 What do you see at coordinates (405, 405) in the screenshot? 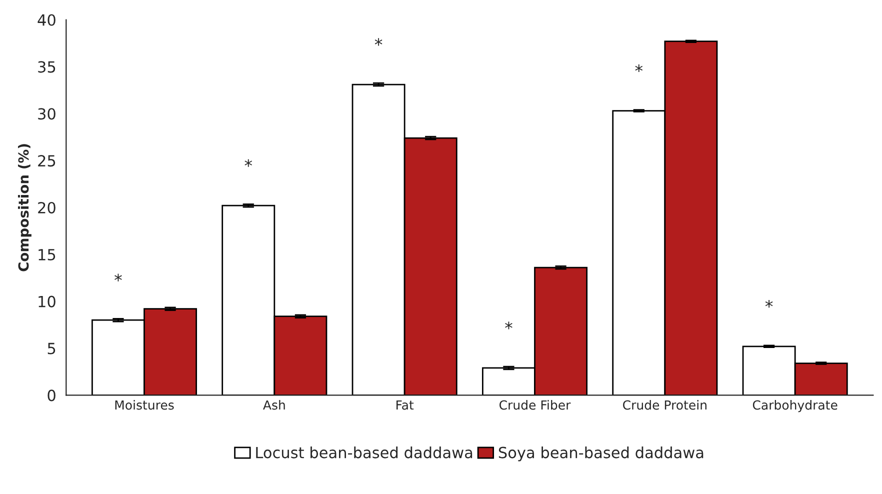
I see `x-tick-label: Fat` at bounding box center [405, 405].